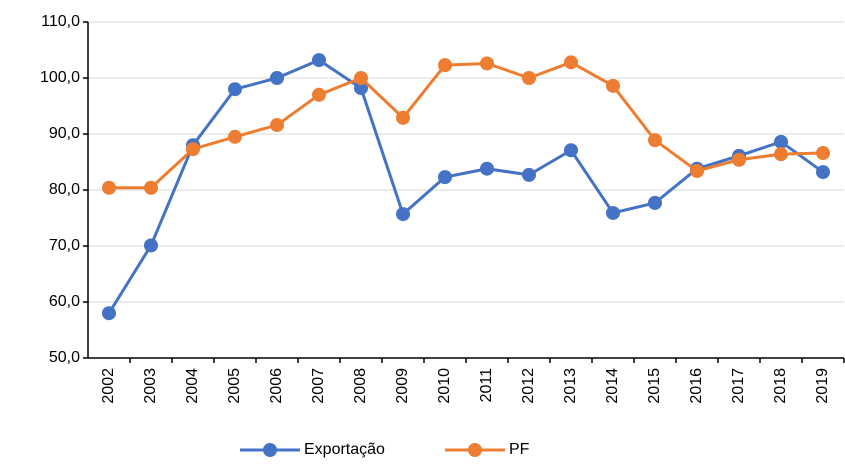 The image size is (845, 466). Describe the element at coordinates (60, 77) in the screenshot. I see `y-tick-label: 100,0` at that location.